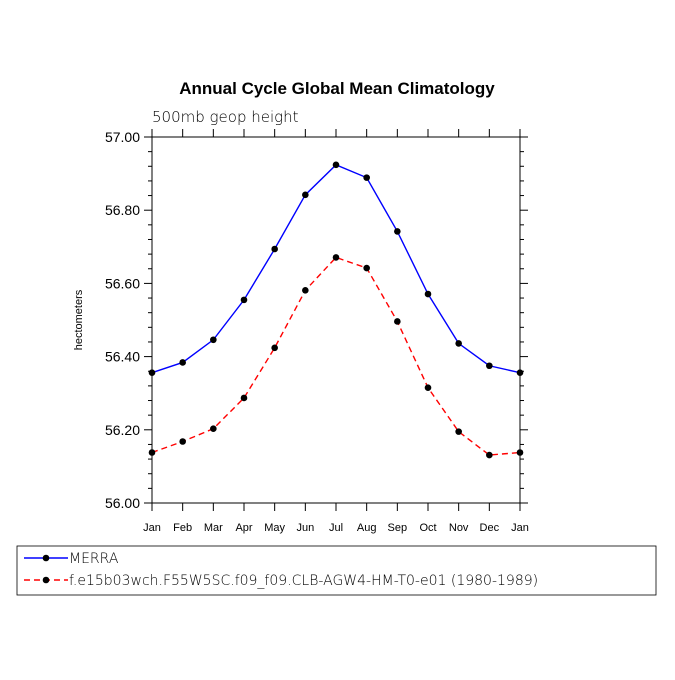  Describe the element at coordinates (459, 528) in the screenshot. I see `x-tick-label: Nov` at that location.